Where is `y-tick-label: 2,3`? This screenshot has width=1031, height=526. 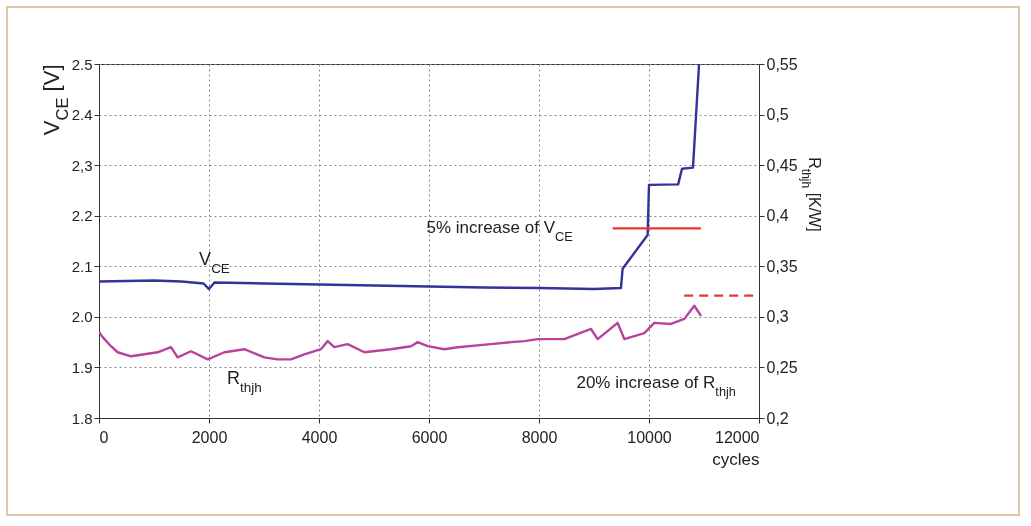
y-tick-label: 2,3 is located at coordinates (82, 165).